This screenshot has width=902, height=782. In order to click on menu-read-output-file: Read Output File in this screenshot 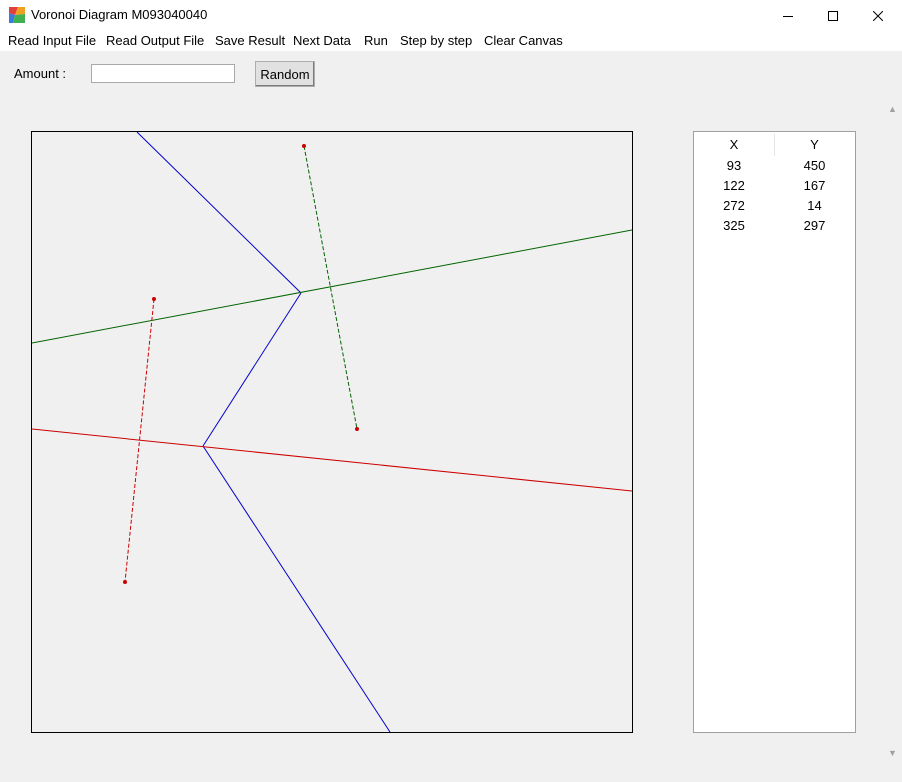, I will do `click(155, 40)`.